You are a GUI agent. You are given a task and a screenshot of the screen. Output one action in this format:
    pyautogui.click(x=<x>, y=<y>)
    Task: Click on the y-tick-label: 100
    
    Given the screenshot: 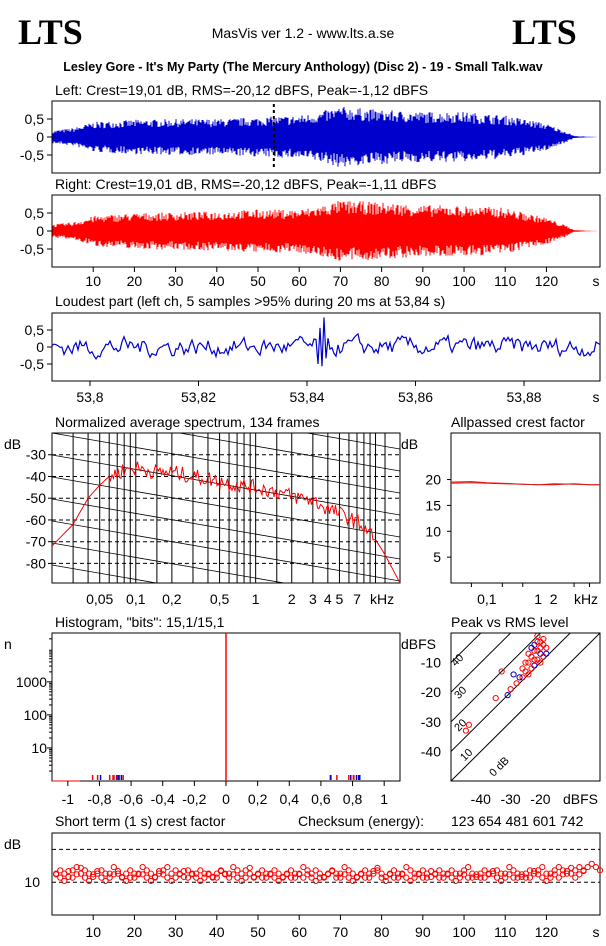 What is the action you would take?
    pyautogui.click(x=36, y=715)
    